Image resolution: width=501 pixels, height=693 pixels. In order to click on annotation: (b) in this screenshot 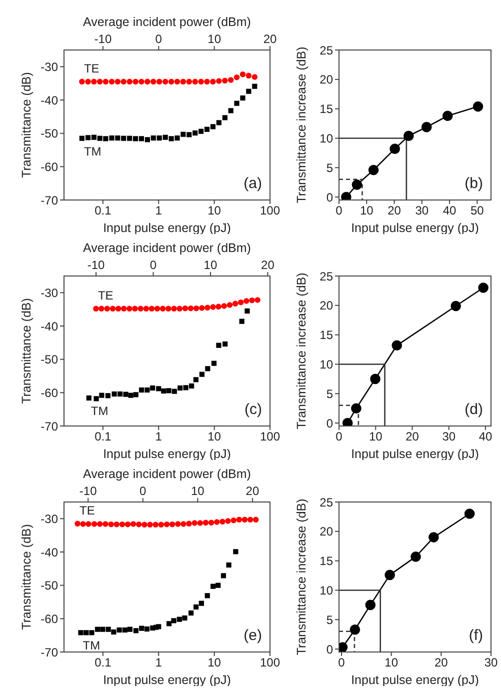, I will do `click(473, 183)`.